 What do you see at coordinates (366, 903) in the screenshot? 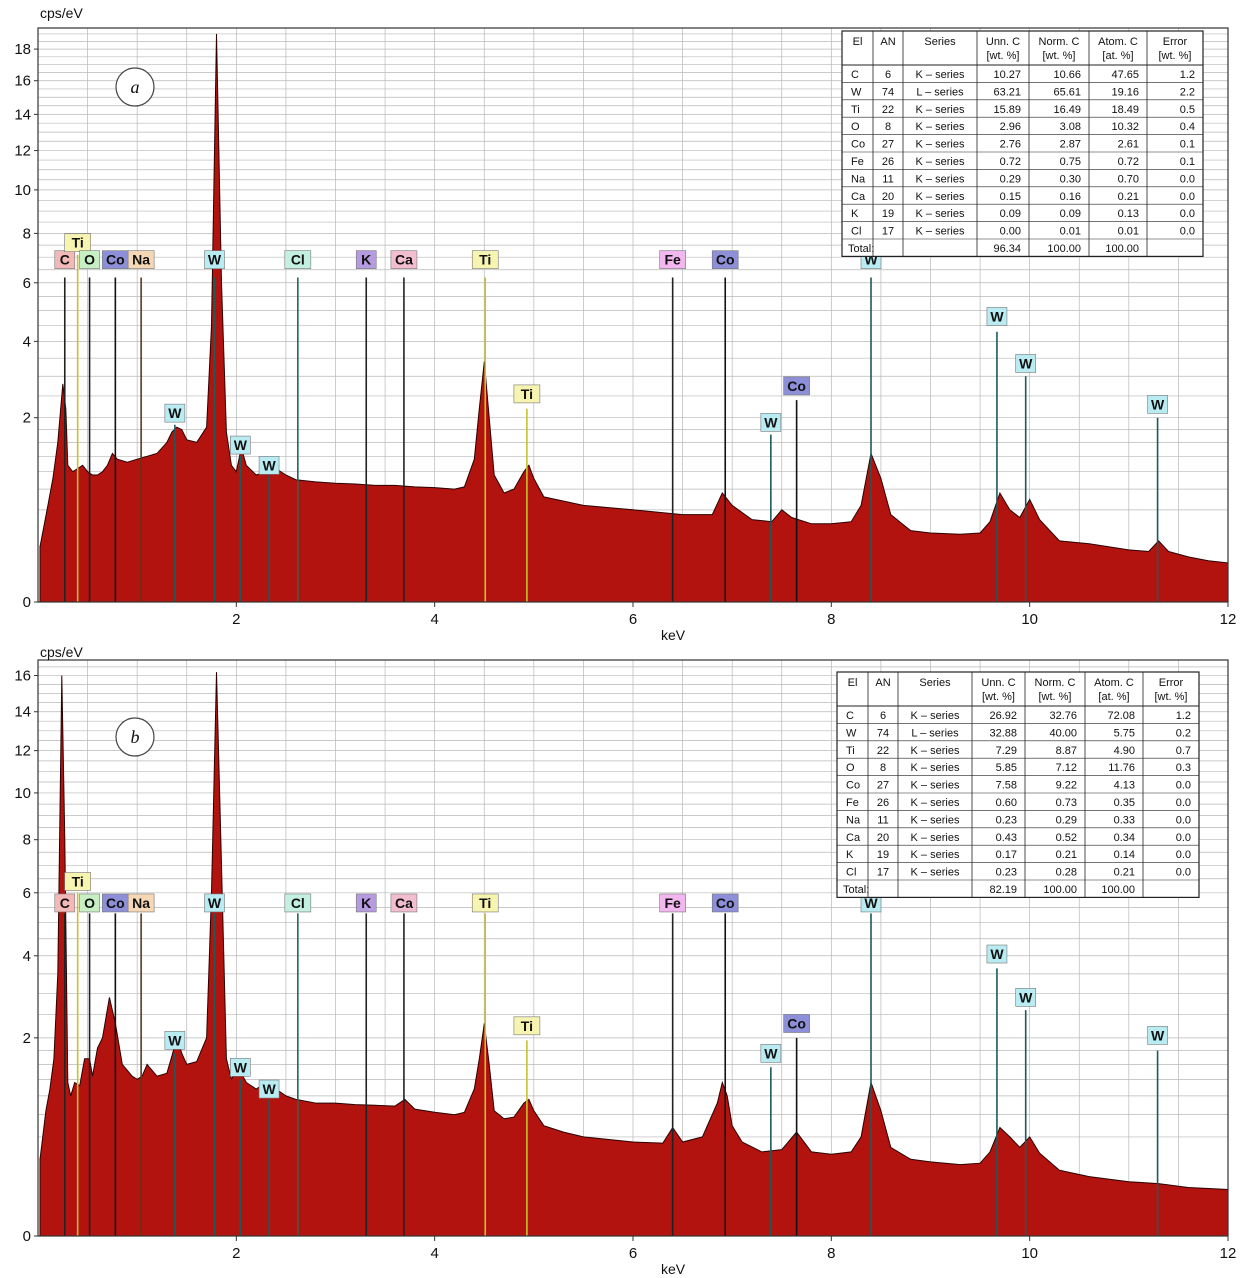
I see `peak-label-k: K` at bounding box center [366, 903].